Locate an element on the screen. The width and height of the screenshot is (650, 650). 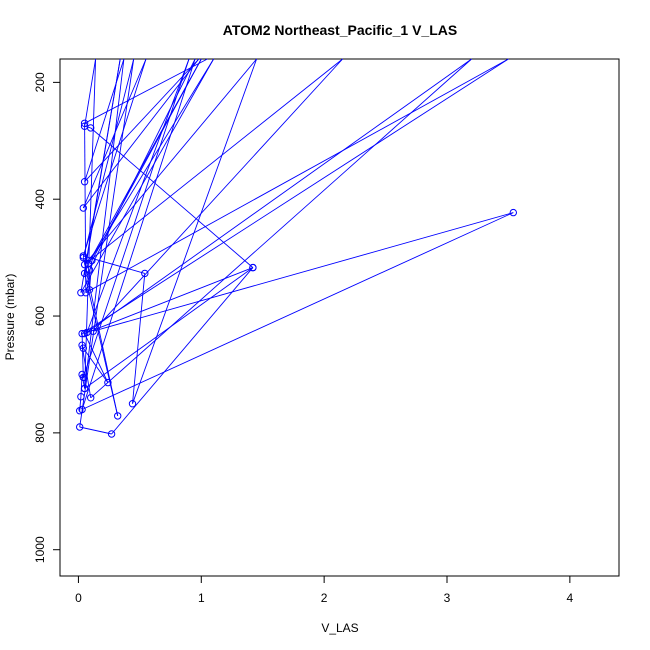
x-tick-label: 2 is located at coordinates (324, 598).